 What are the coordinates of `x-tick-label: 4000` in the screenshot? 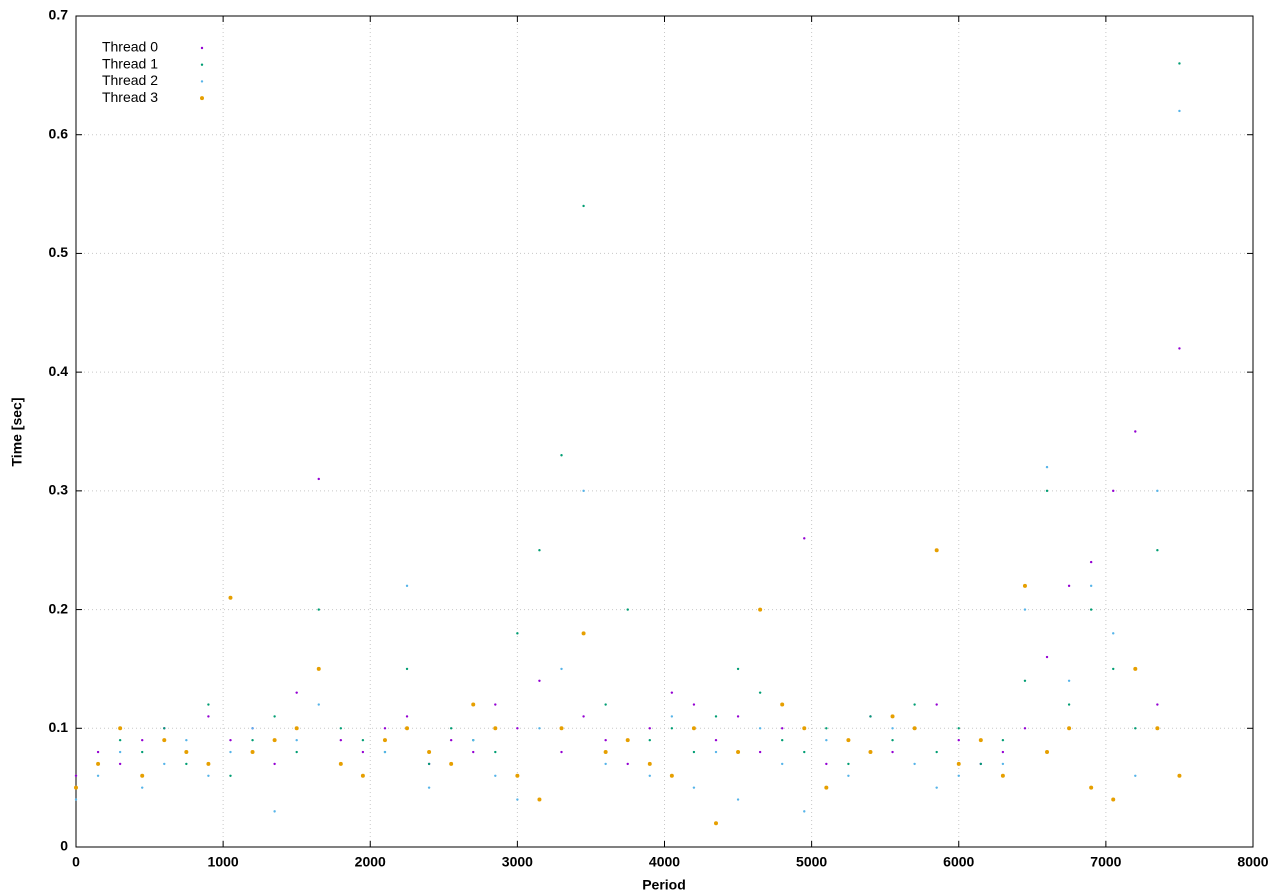 It's located at (664, 862).